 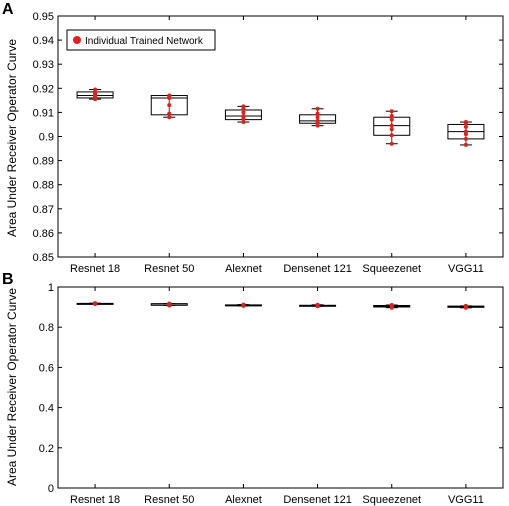 What do you see at coordinates (317, 500) in the screenshot?
I see `panel-b-x-tick-label: Densenet 121` at bounding box center [317, 500].